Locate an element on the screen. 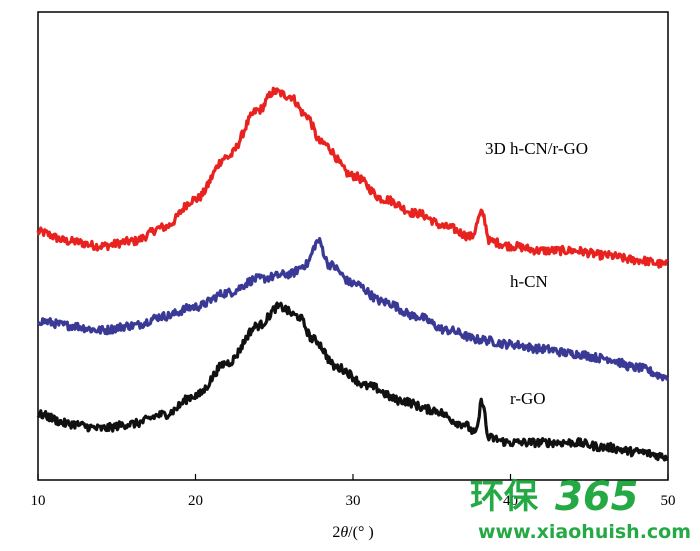 Image resolution: width=700 pixels, height=551 pixels. x-tick-label-50: 50 is located at coordinates (668, 501).